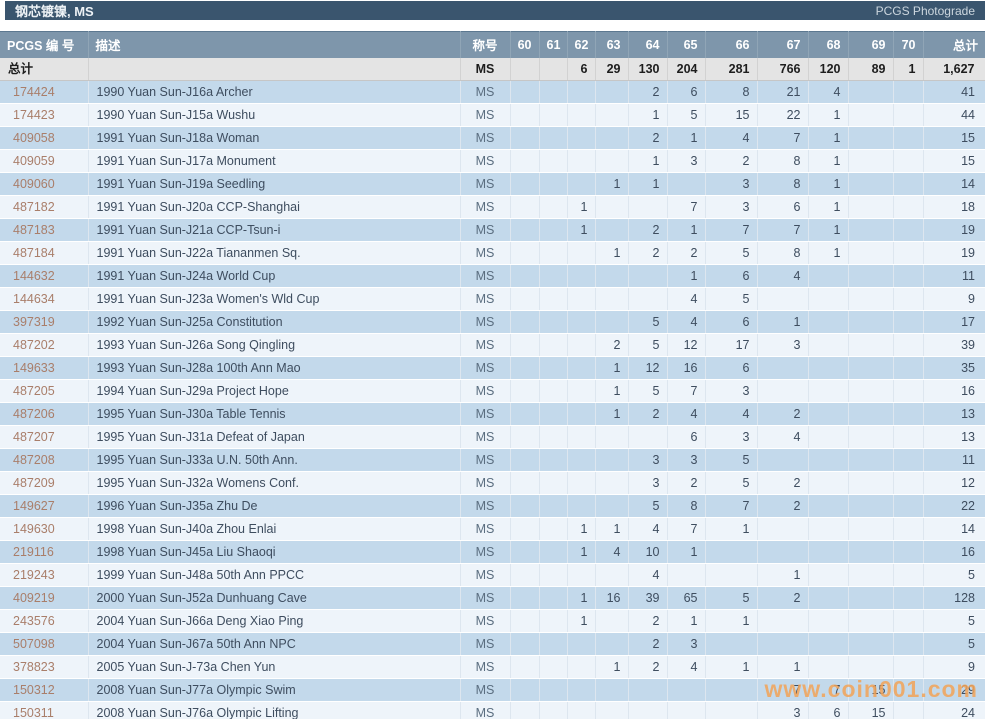 The height and width of the screenshot is (719, 985). Describe the element at coordinates (731, 69) in the screenshot. I see `totals-grade-66: 281` at that location.